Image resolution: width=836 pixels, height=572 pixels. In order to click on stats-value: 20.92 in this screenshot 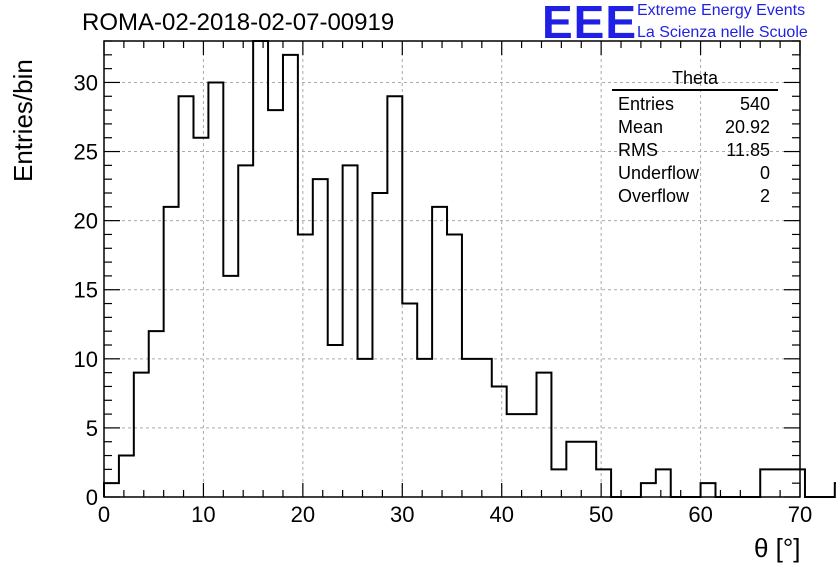, I will do `click(747, 127)`.